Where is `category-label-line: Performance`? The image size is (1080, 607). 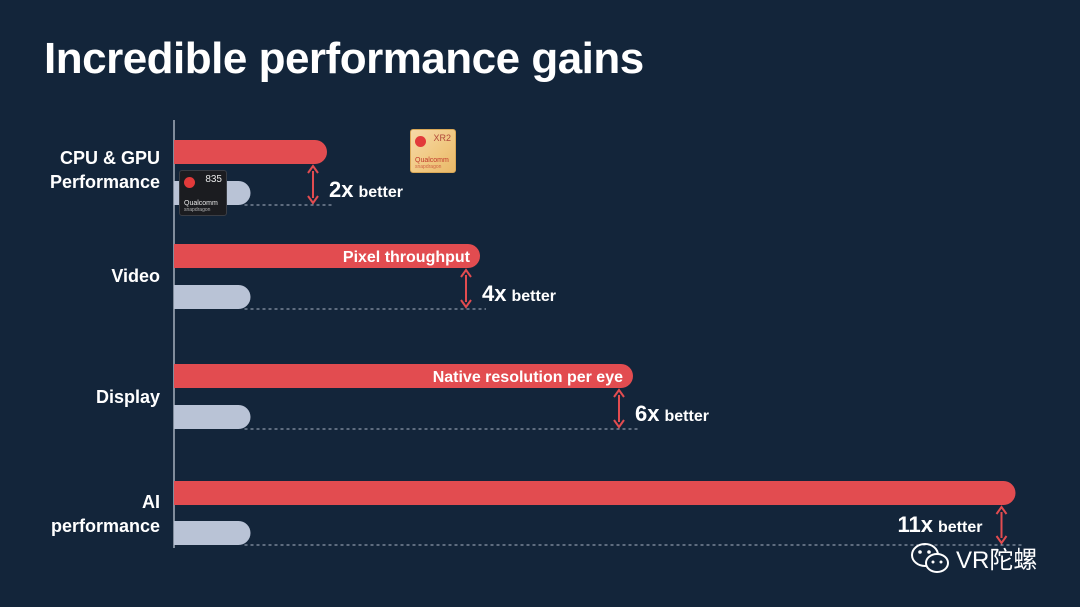
category-label-line: Performance is located at coordinates (104, 182).